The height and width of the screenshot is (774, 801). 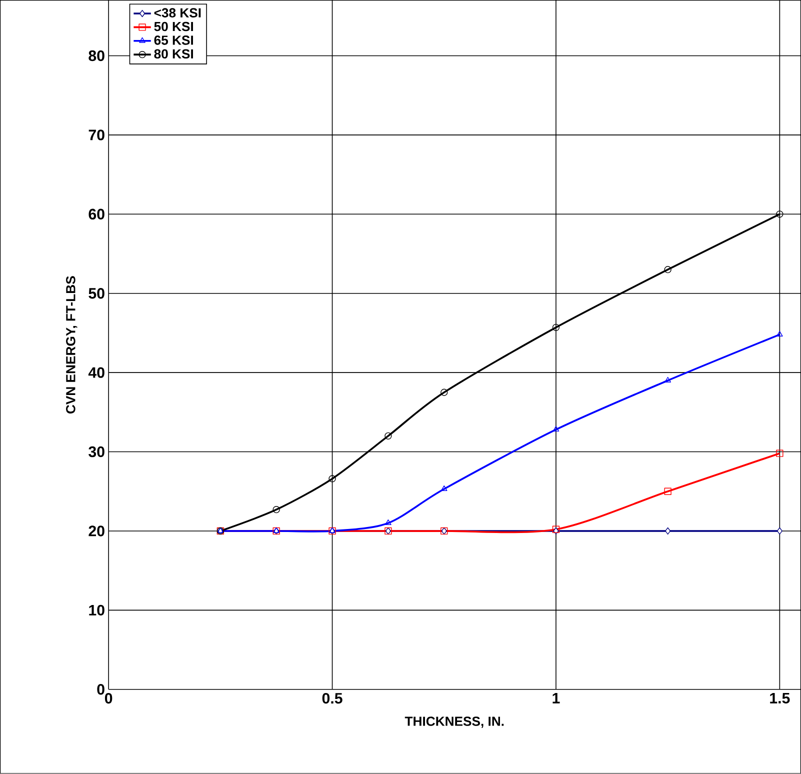 I want to click on x-tick-label: 1, so click(x=556, y=698).